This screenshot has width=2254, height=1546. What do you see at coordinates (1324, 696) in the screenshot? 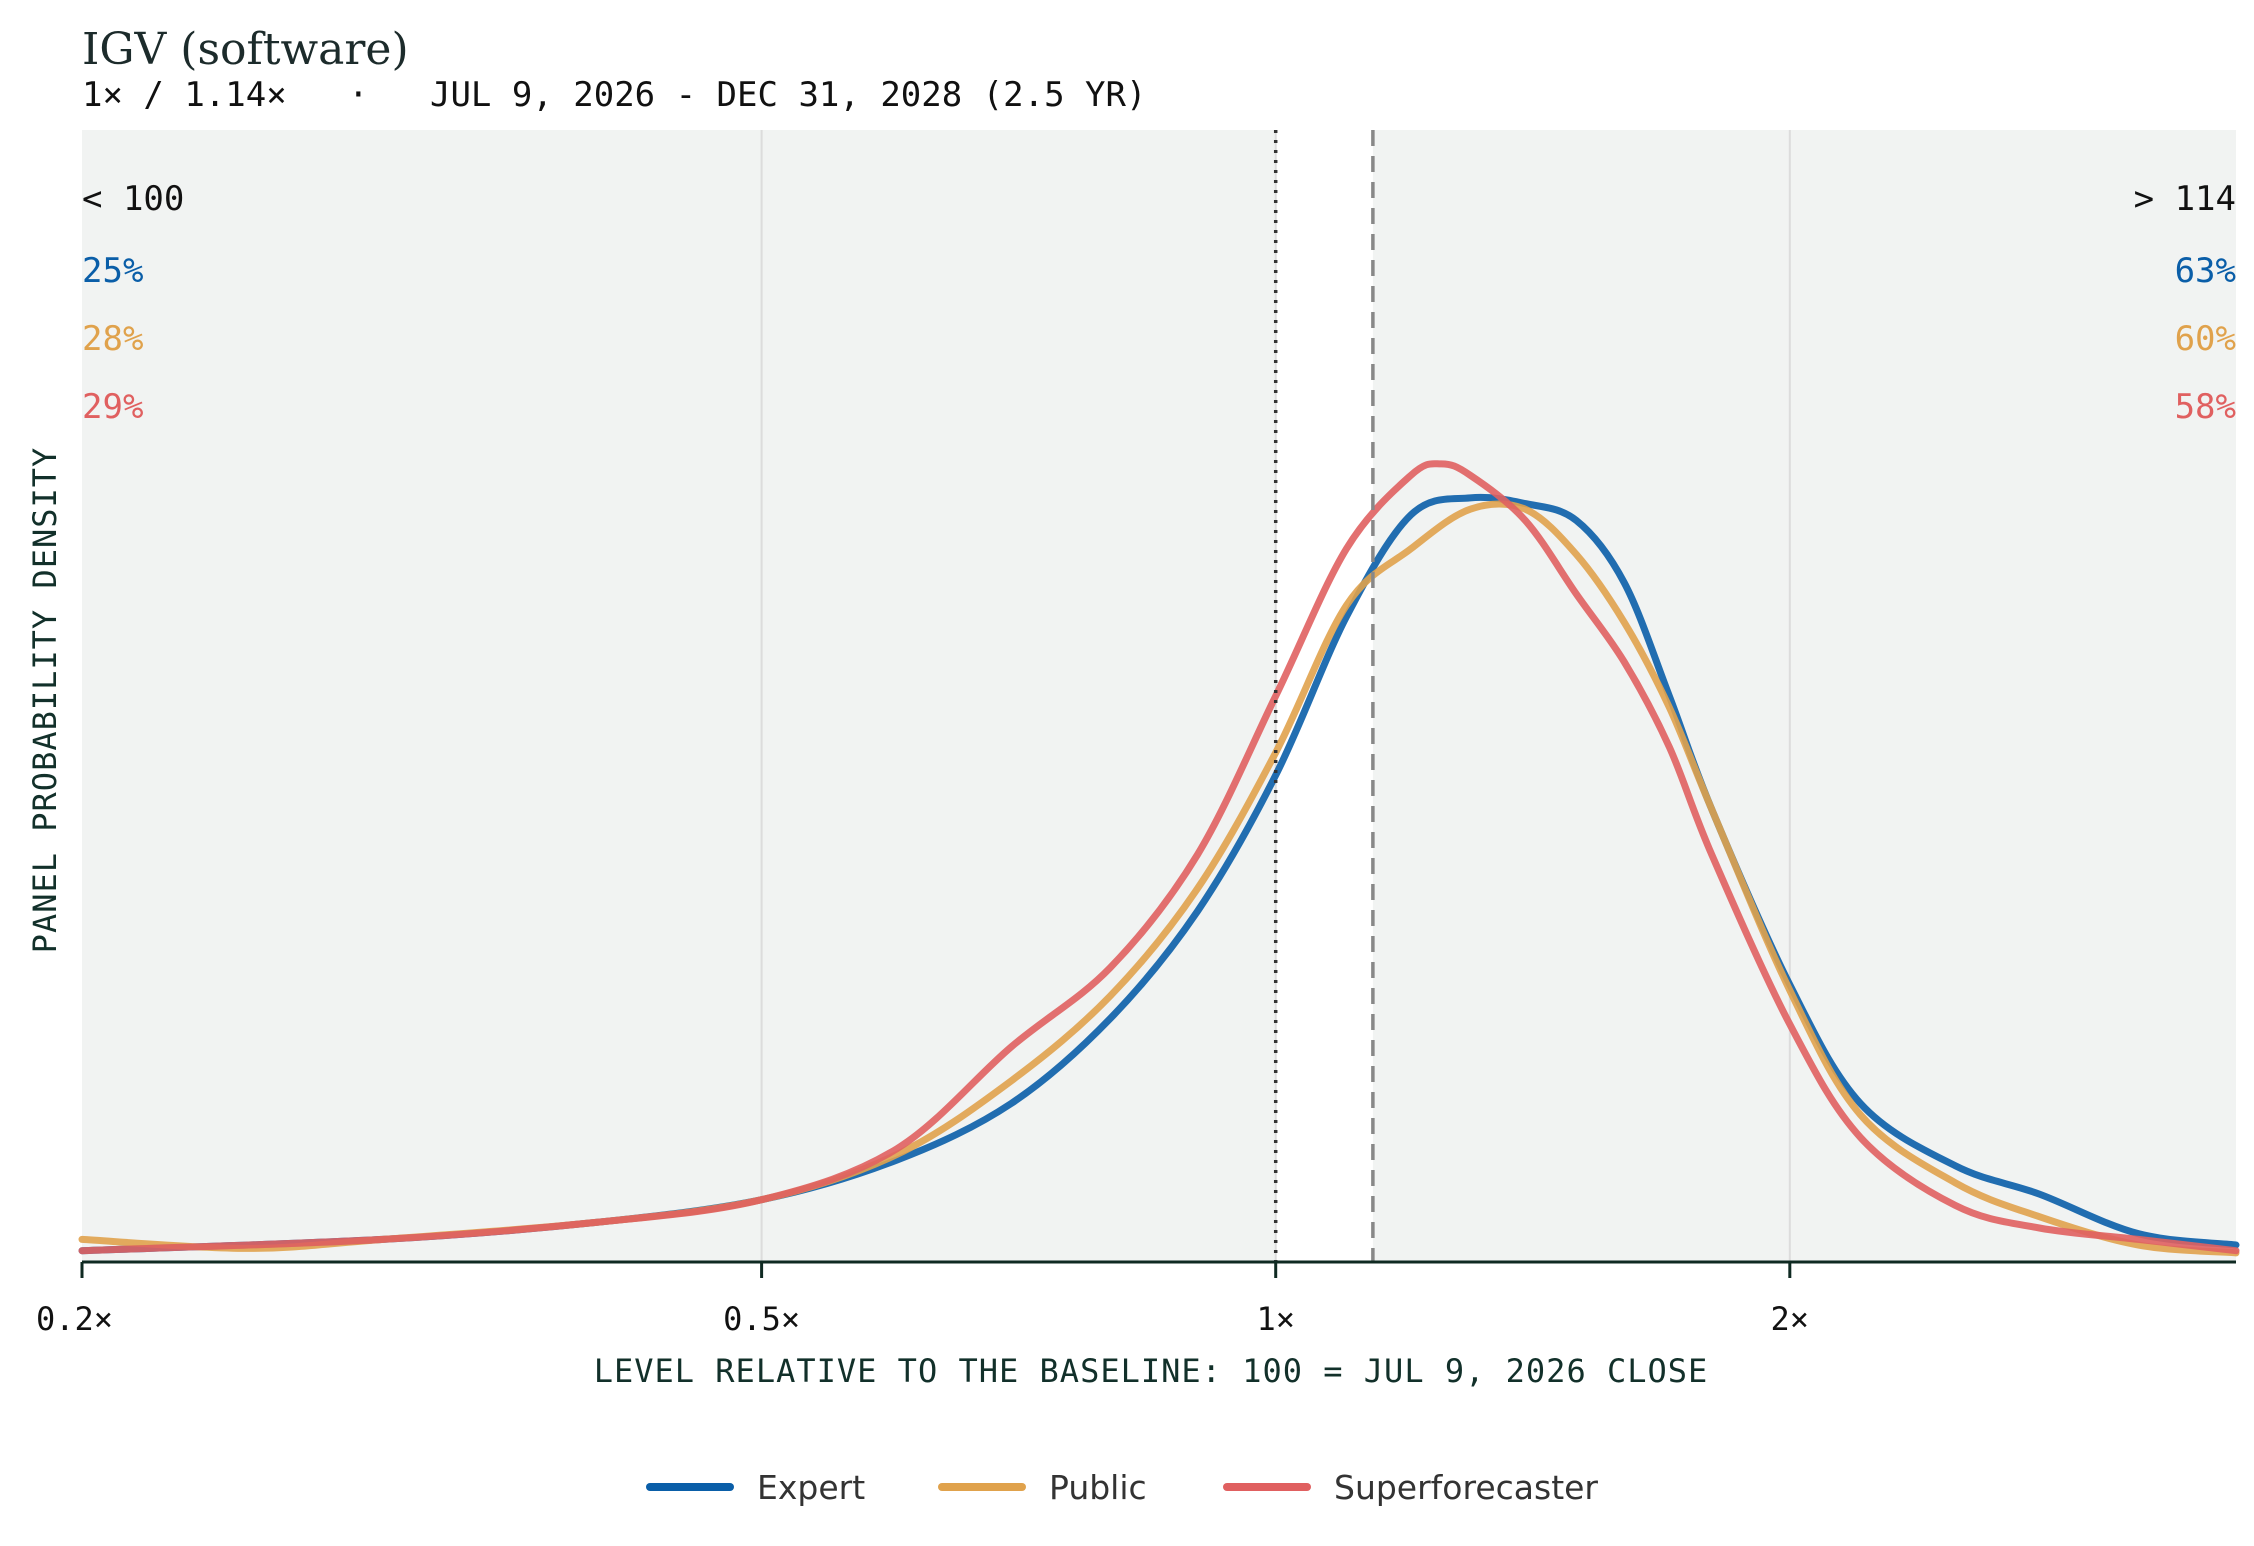
I see `reference-lines` at bounding box center [1324, 696].